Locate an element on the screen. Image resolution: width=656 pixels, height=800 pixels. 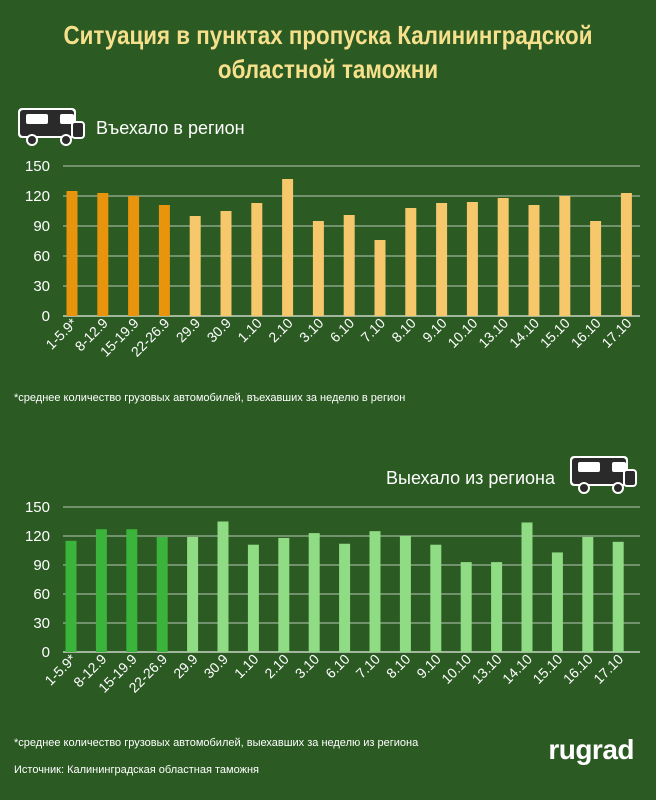
rugrad-logo: rugrad is located at coordinates (591, 749).